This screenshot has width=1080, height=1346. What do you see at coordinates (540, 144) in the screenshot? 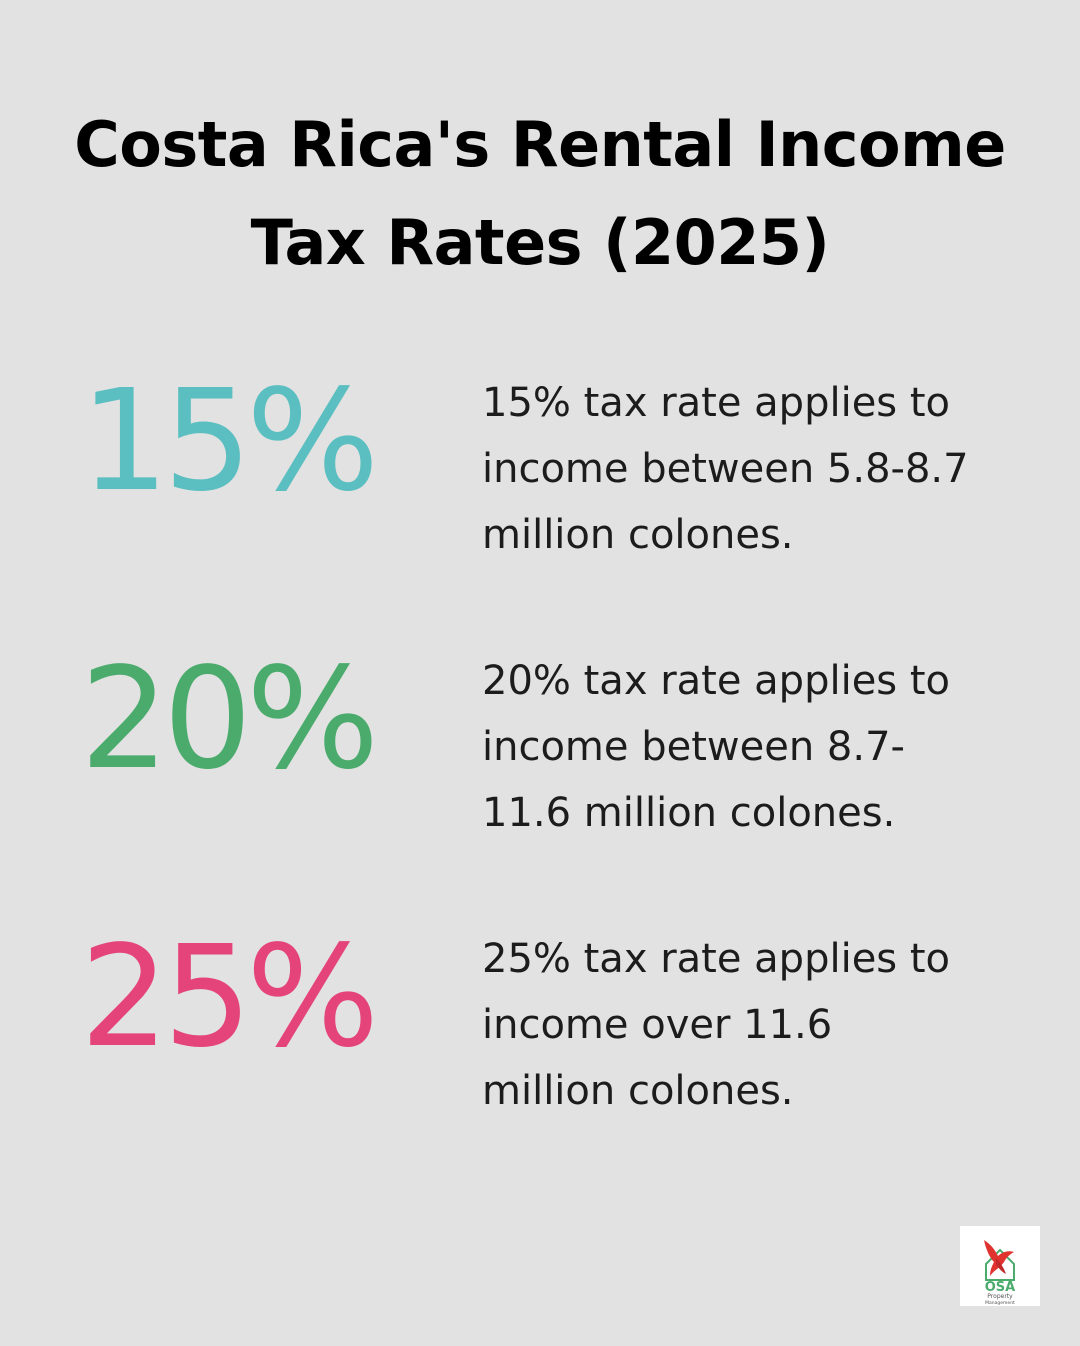
I see `title-line-1: Costa Rica's Rental Income` at bounding box center [540, 144].